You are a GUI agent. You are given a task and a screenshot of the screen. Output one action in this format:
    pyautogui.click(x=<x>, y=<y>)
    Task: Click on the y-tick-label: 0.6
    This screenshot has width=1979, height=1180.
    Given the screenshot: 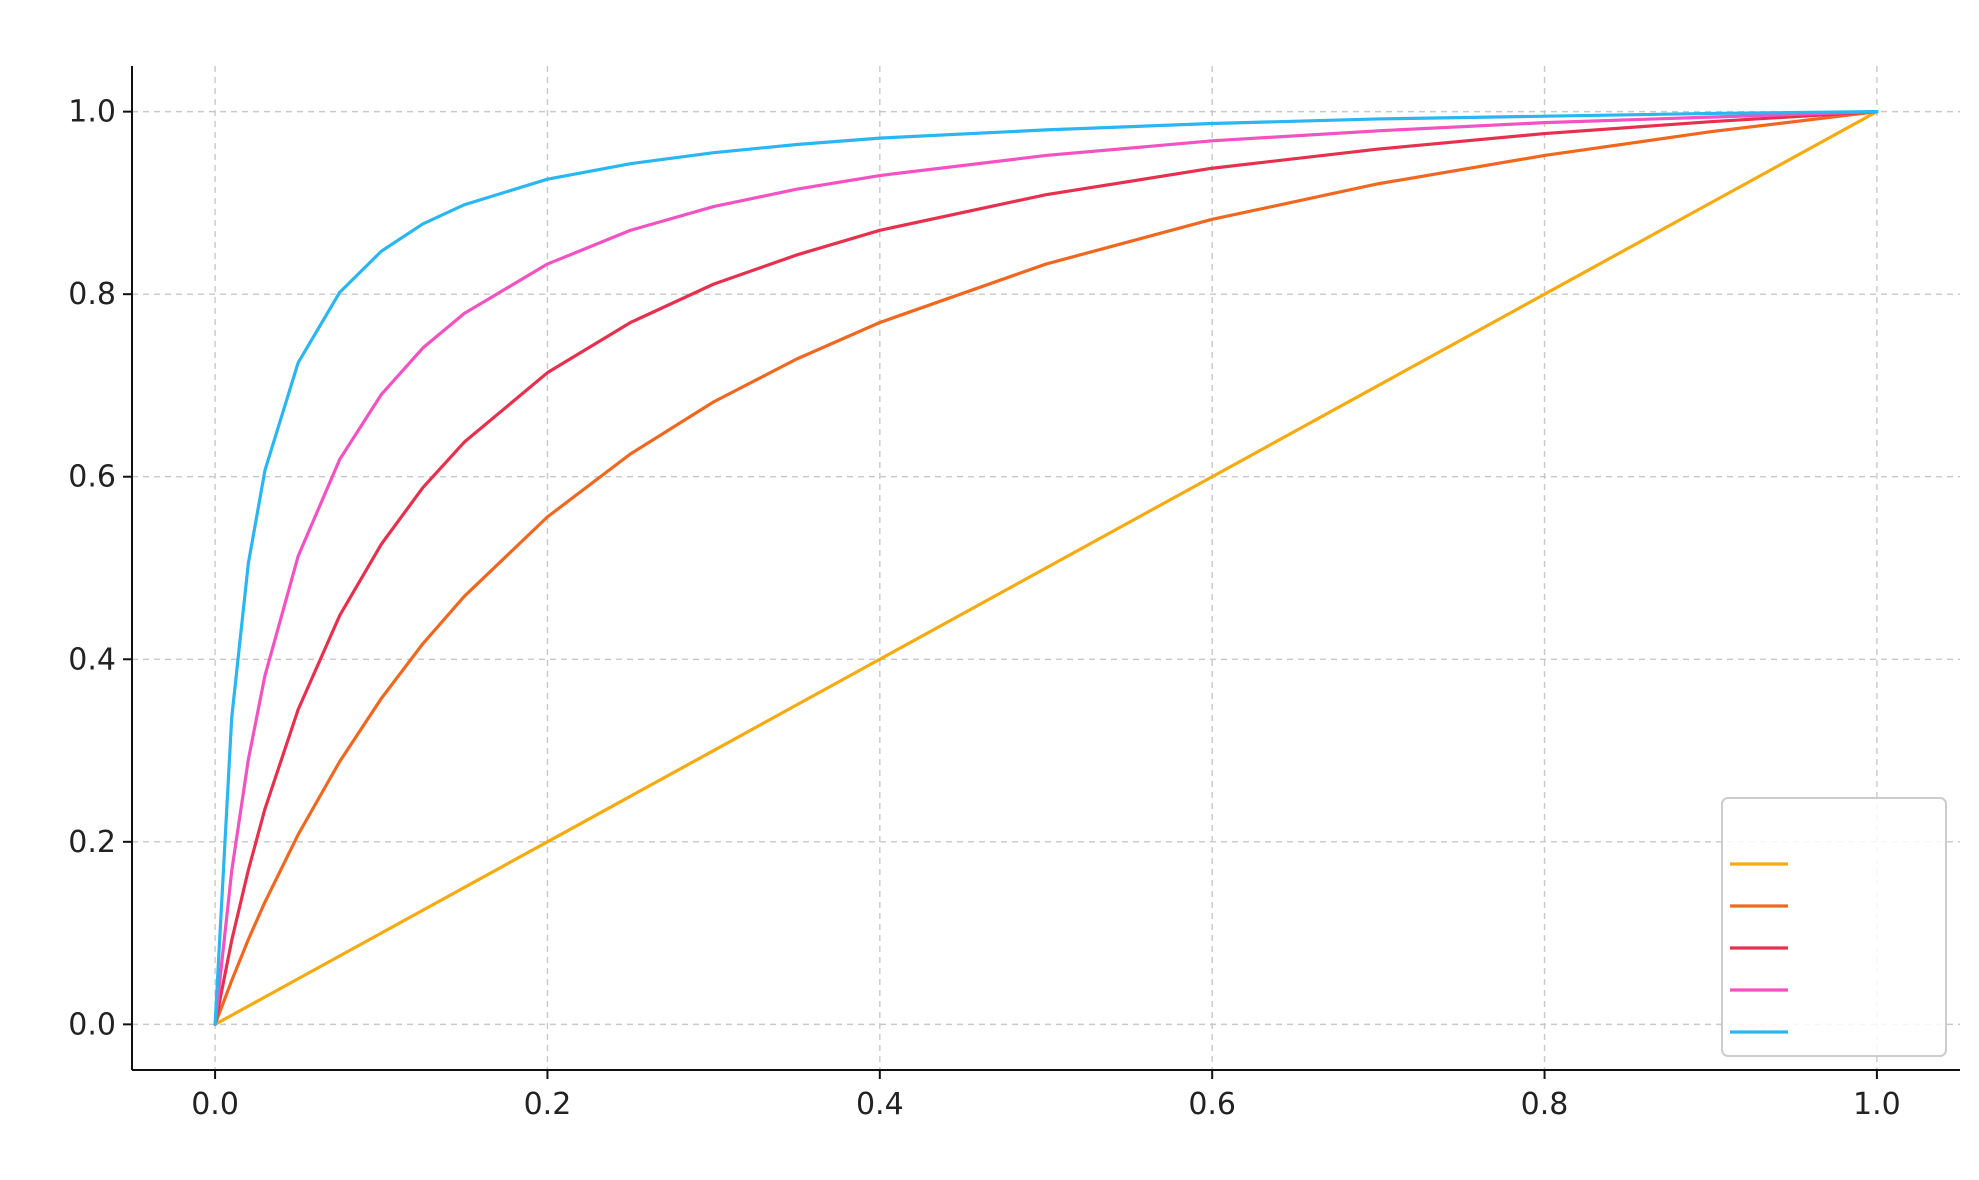 What is the action you would take?
    pyautogui.click(x=92, y=477)
    